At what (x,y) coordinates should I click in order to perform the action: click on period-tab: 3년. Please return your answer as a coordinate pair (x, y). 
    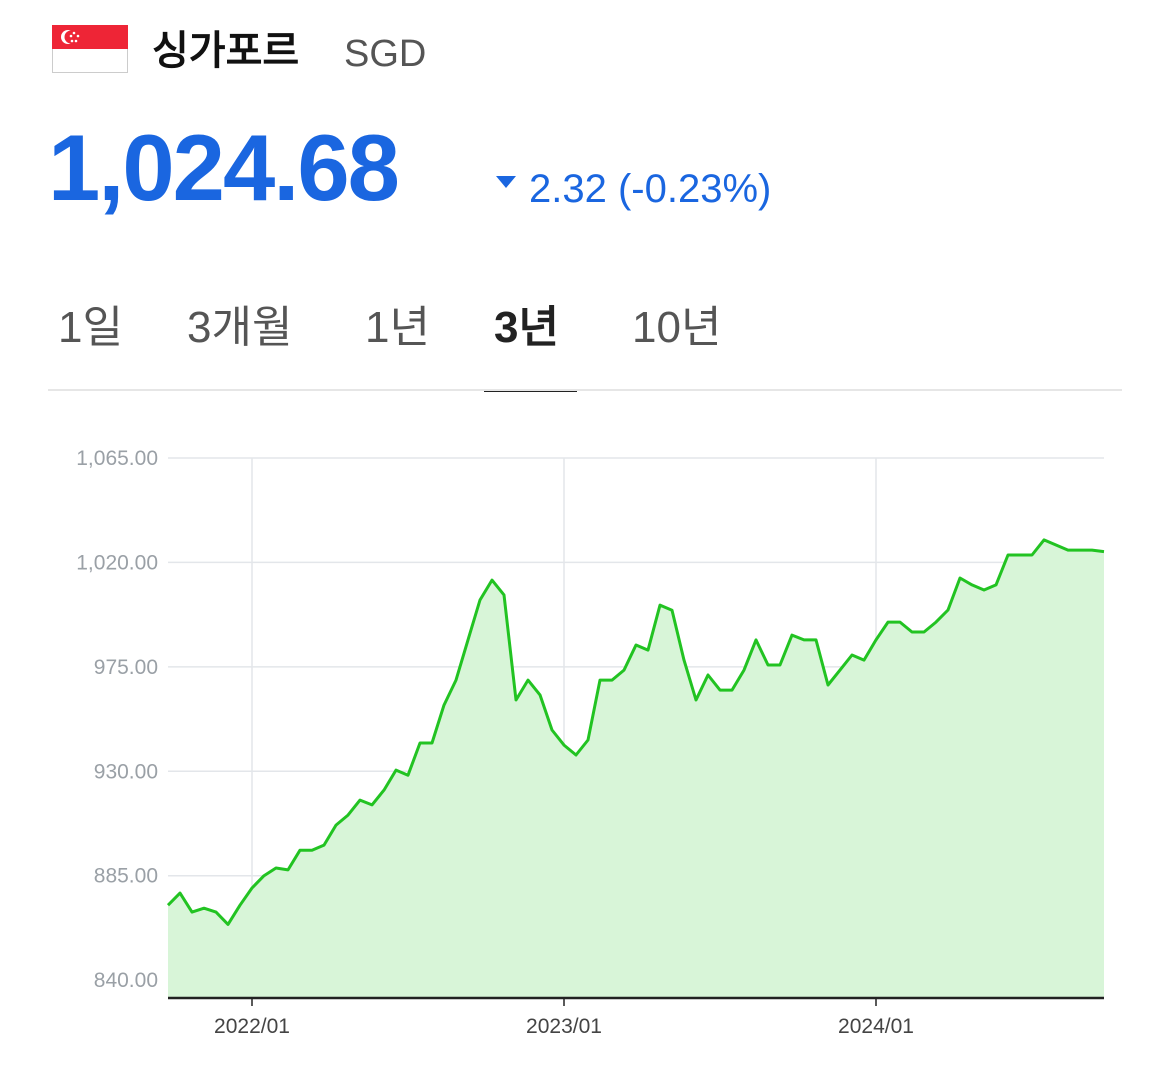
    Looking at the image, I should click on (526, 327).